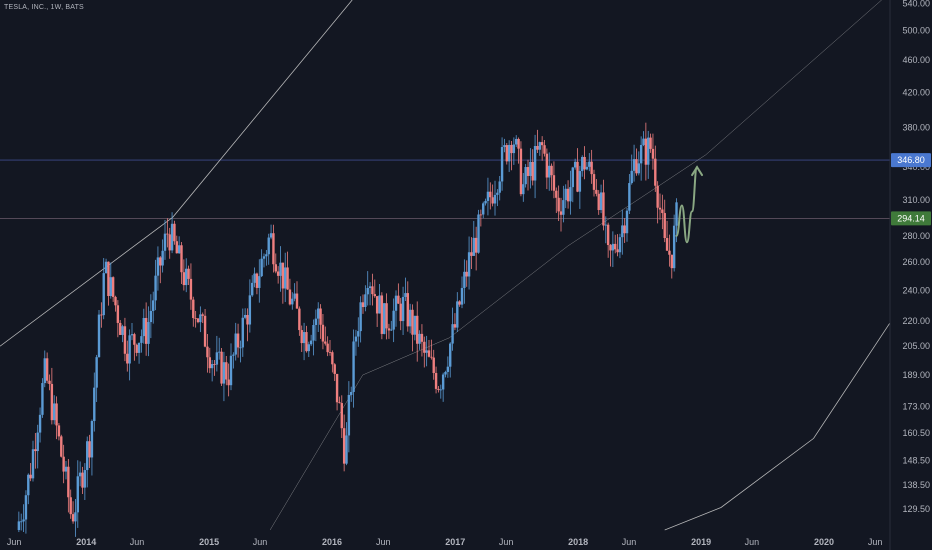 The height and width of the screenshot is (550, 932). What do you see at coordinates (916, 509) in the screenshot?
I see `price-tick-label: 129.50` at bounding box center [916, 509].